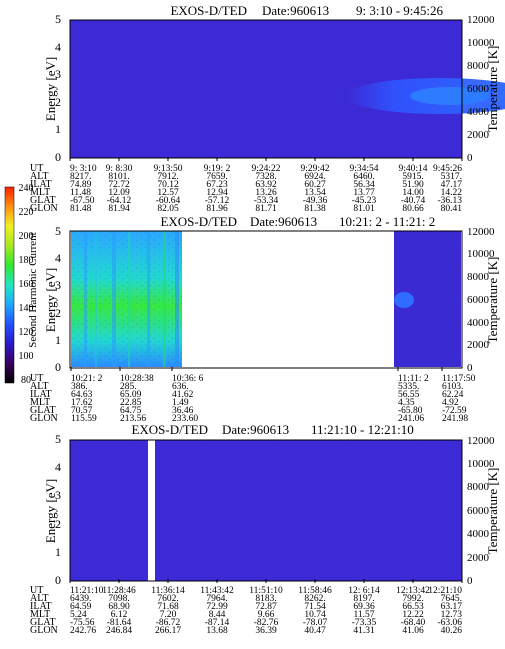 This screenshot has width=505, height=649. I want to click on orbit-table-cell: 5335., so click(408, 387).